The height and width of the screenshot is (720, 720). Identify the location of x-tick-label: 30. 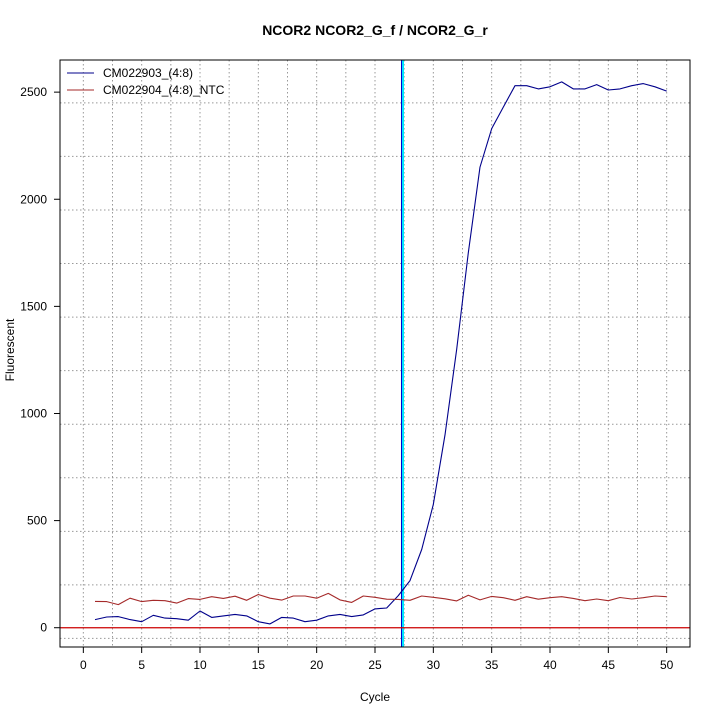
(434, 665).